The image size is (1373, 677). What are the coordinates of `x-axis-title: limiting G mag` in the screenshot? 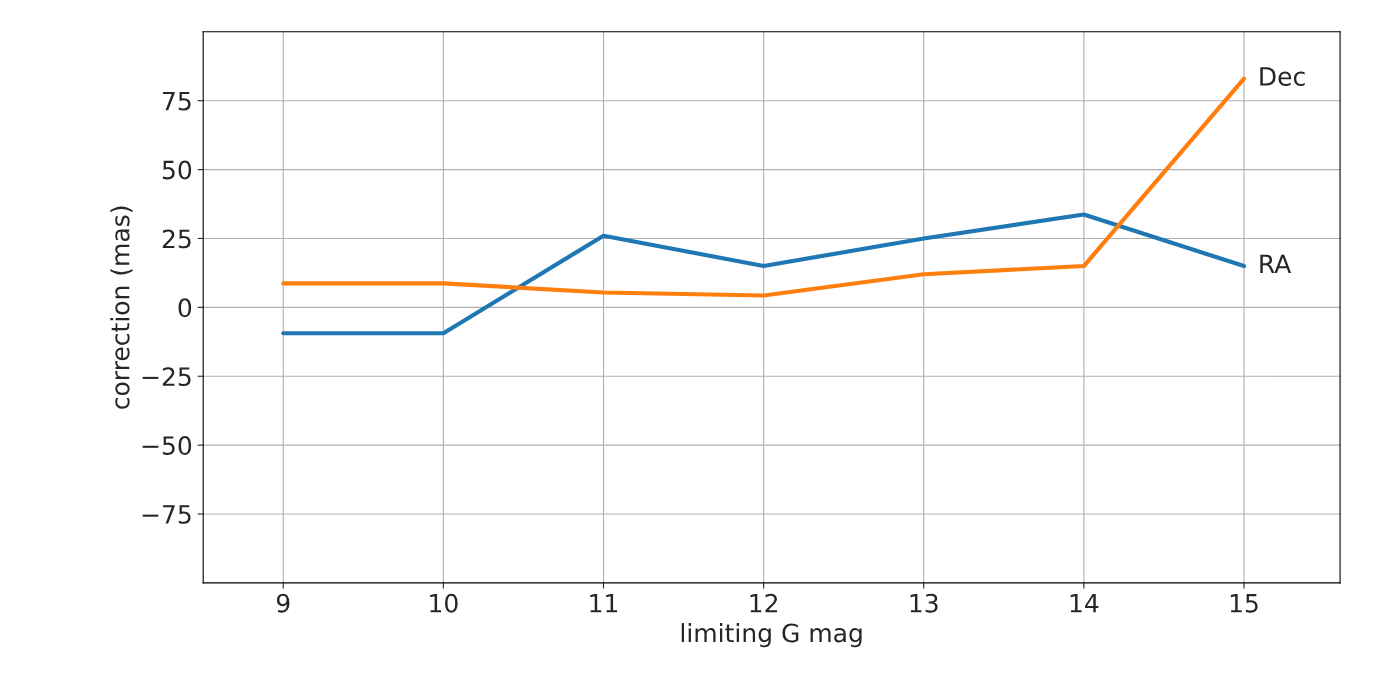 It's located at (771, 635).